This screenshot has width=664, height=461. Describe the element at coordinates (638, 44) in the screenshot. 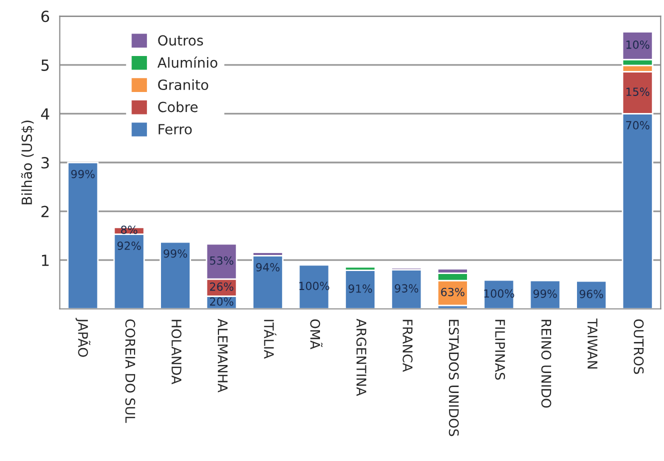

I see `annotation: 10%` at that location.